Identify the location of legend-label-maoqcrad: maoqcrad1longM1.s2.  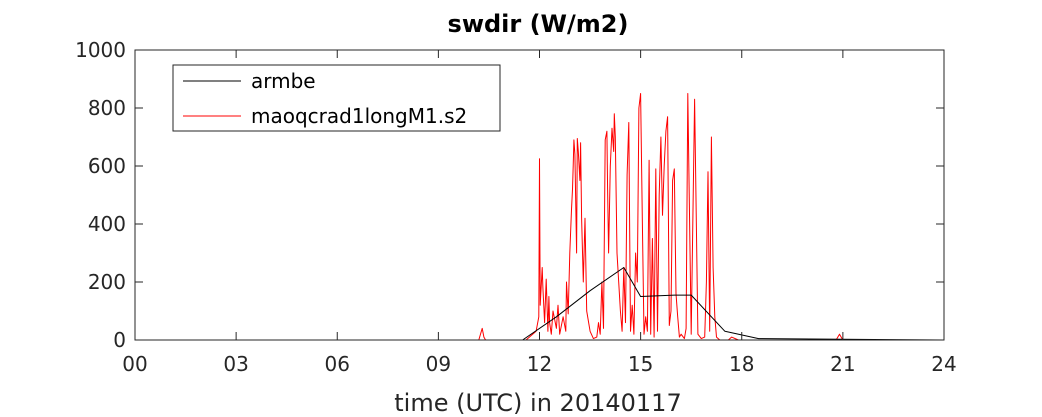
(359, 116).